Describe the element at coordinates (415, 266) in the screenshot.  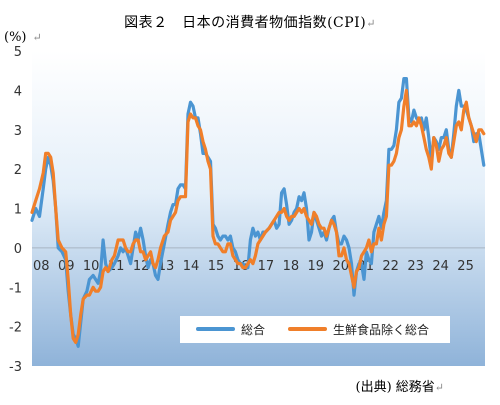
I see `x-tick-label: 23` at that location.